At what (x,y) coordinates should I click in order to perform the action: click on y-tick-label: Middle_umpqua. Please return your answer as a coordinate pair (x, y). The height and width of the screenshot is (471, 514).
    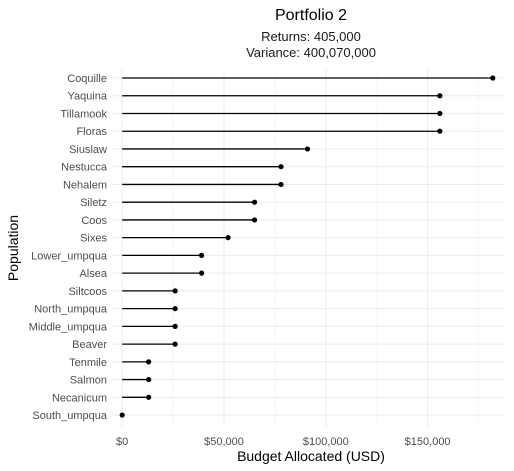
    Looking at the image, I should click on (68, 327).